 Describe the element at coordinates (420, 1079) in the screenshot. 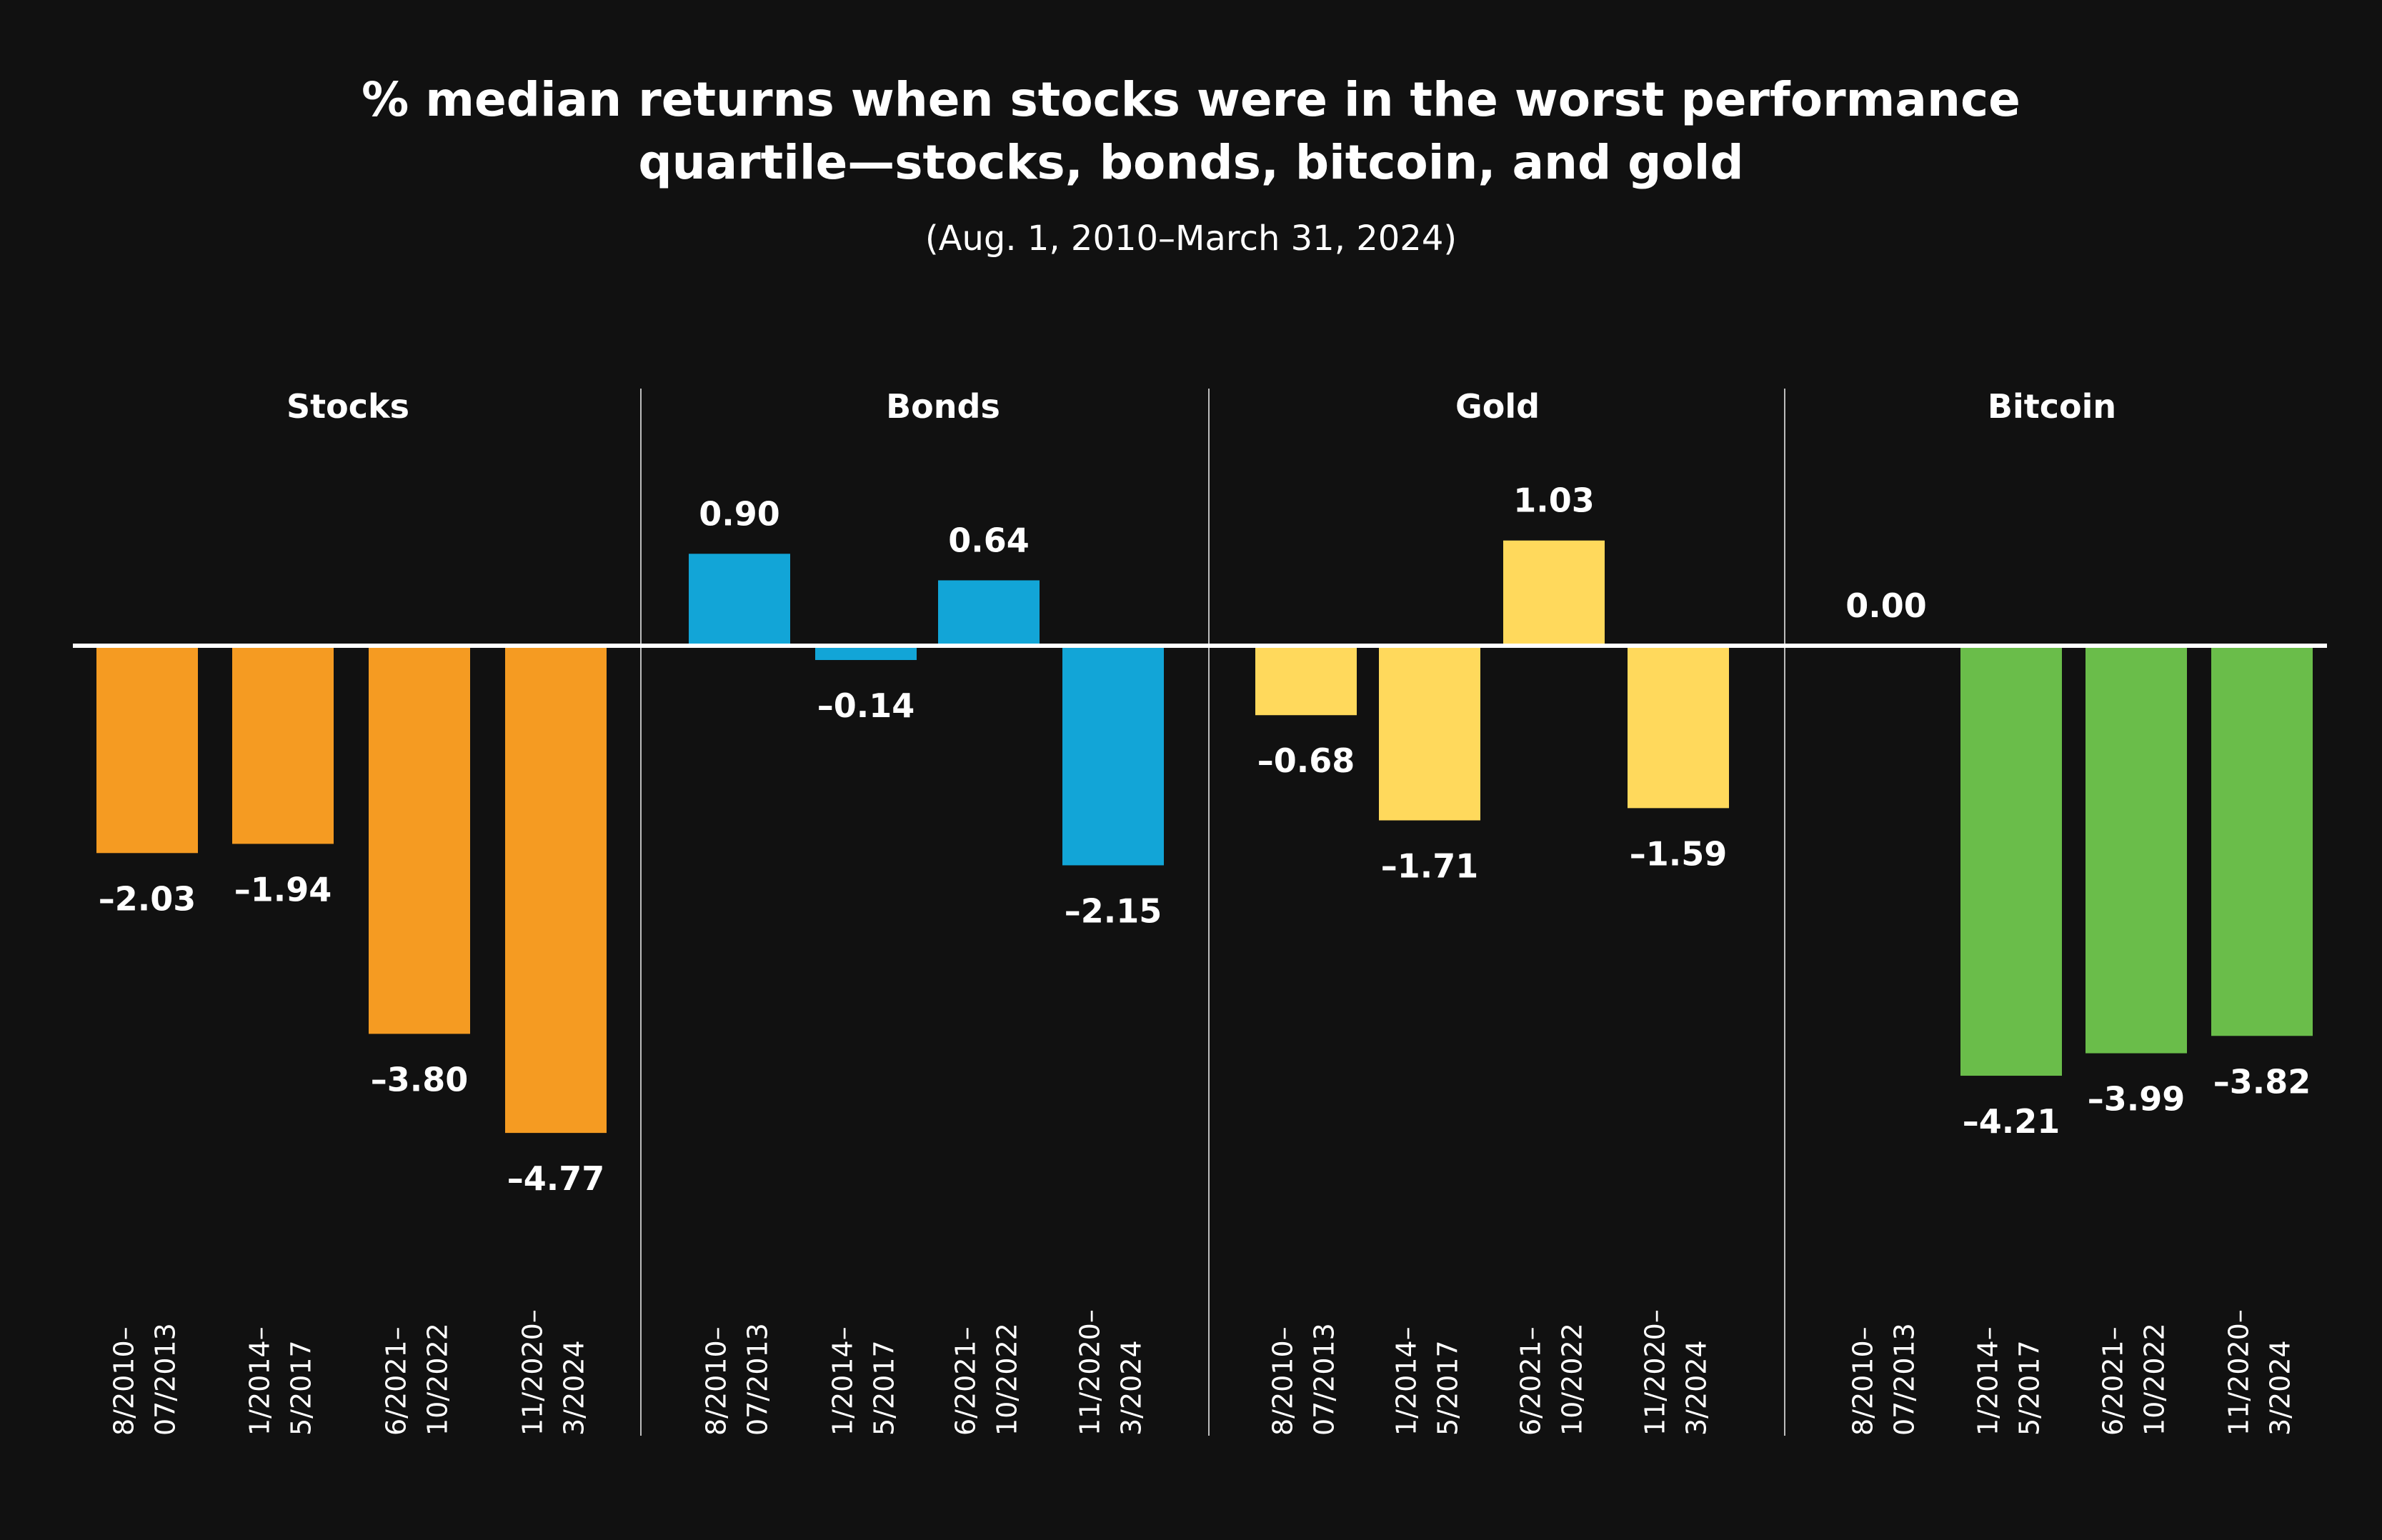

I see `data-label: –3.80` at that location.